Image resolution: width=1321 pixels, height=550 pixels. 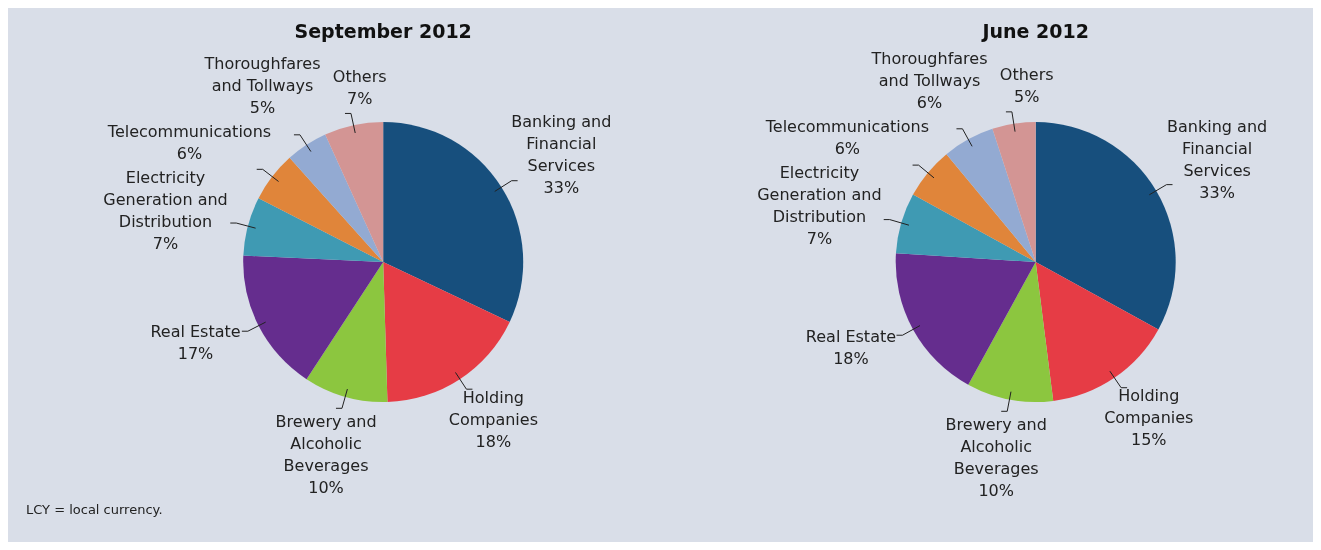 What do you see at coordinates (1149, 440) in the screenshot?
I see `data-label: 15%` at bounding box center [1149, 440].